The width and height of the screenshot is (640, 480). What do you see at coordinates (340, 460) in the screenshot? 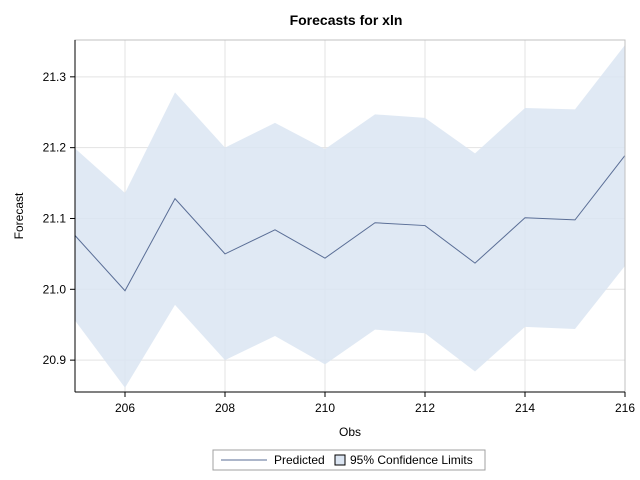
I see `legend-confidence-swatch` at bounding box center [340, 460].